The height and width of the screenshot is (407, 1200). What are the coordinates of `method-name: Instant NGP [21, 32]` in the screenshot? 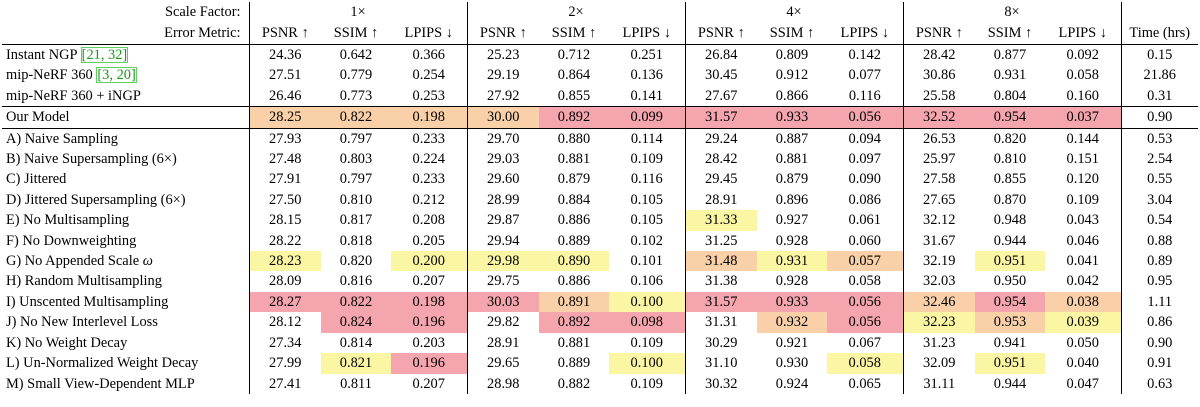 It's located at (125, 55).